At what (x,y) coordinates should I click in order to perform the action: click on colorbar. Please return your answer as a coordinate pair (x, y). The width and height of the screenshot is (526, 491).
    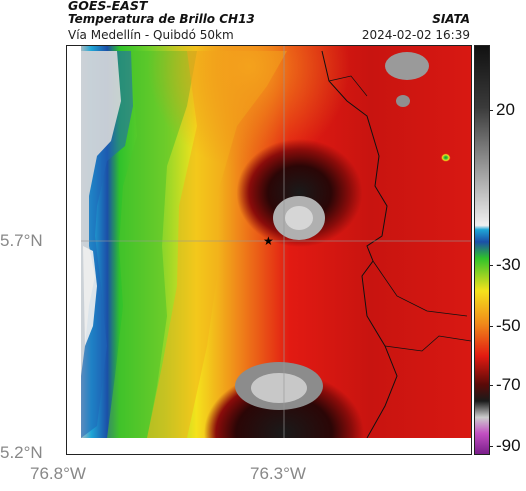
    Looking at the image, I should click on (482, 250).